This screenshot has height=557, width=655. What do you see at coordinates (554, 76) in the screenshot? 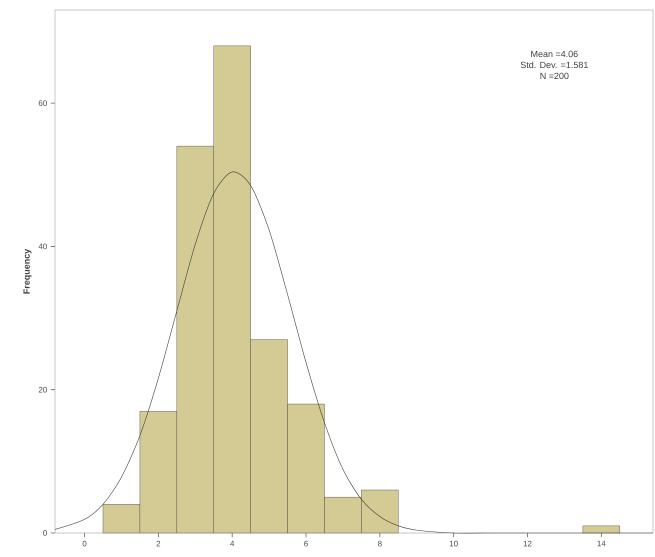
I see `annotation: N =200` at bounding box center [554, 76].